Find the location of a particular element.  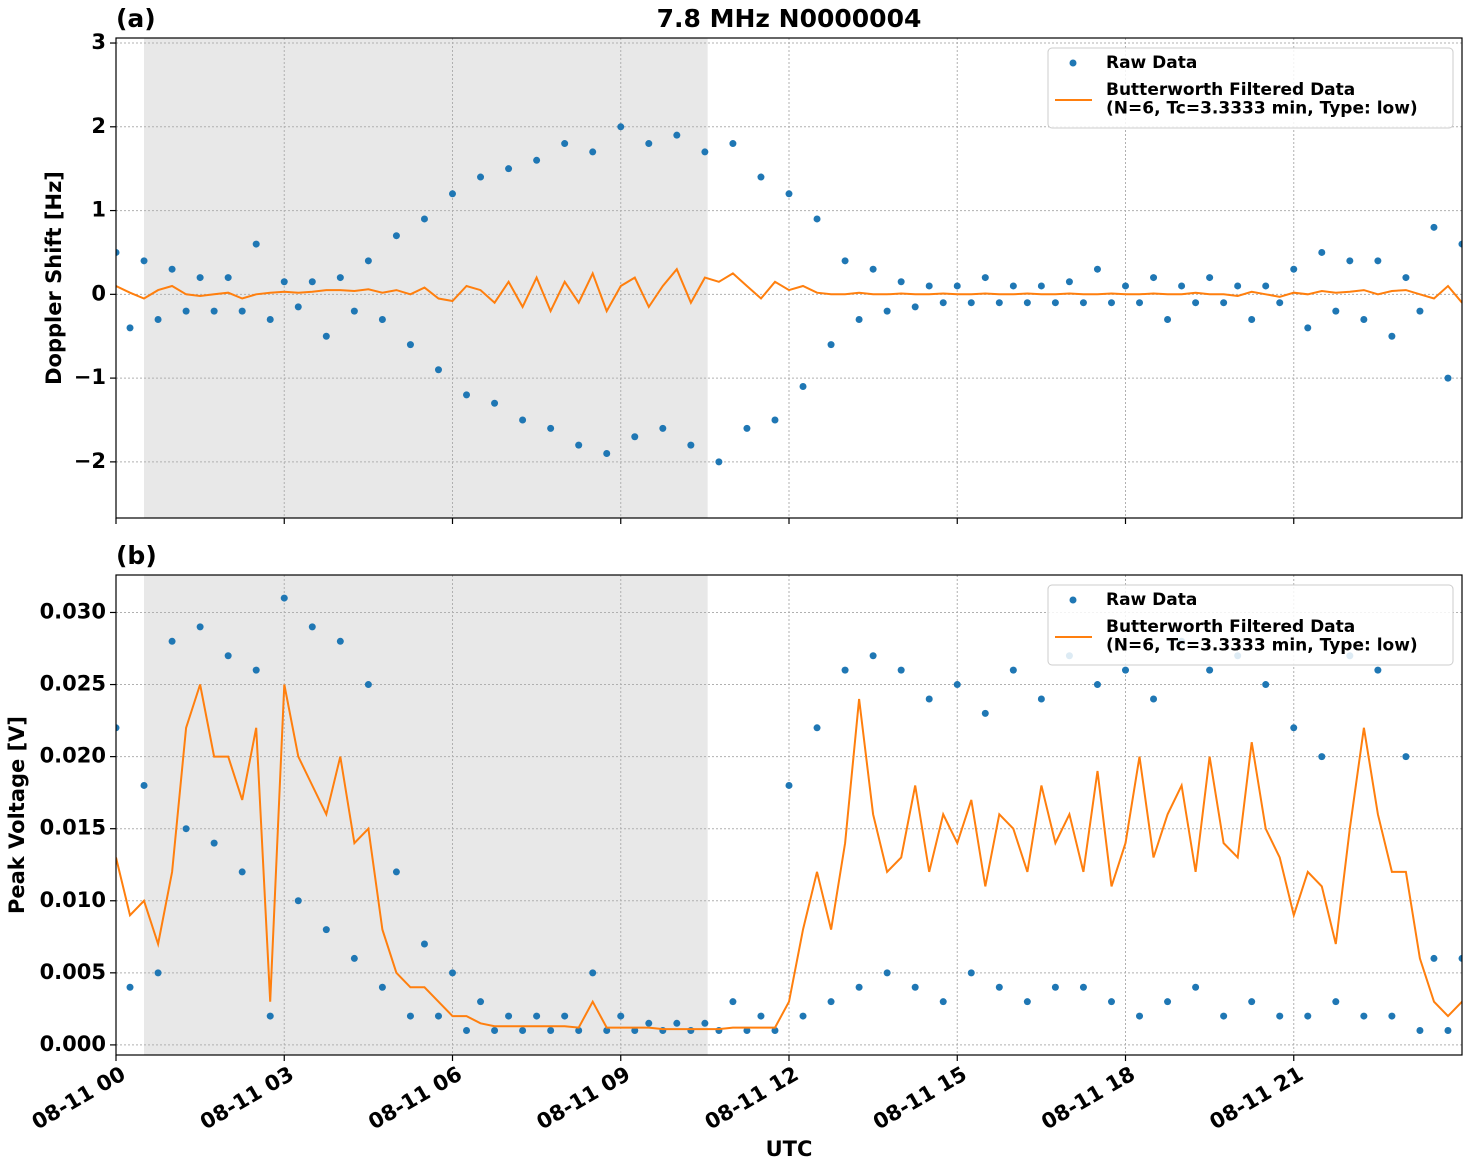

y-tick-label: 0.015 is located at coordinates (73, 828).